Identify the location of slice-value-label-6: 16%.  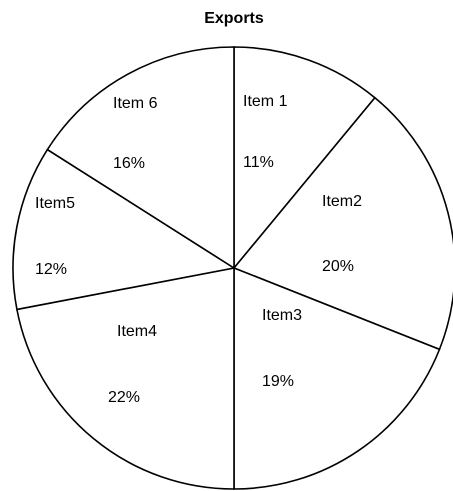
(129, 163).